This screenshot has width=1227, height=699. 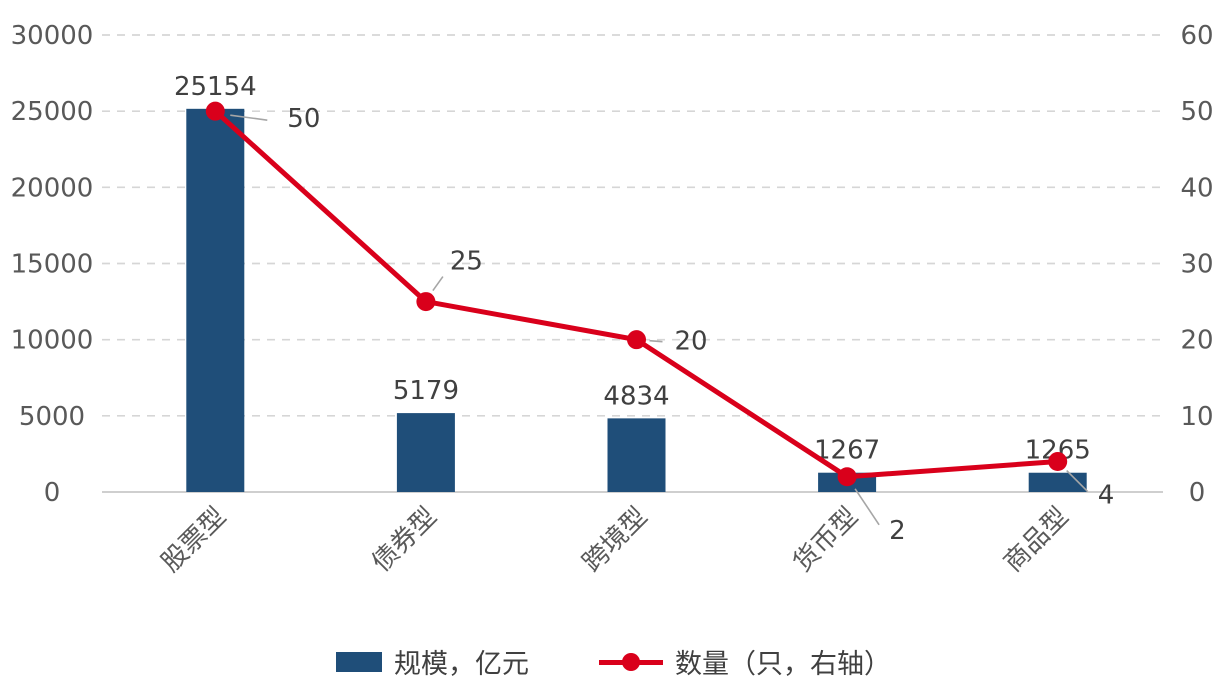 I want to click on line-value-label: 2, so click(x=897, y=531).